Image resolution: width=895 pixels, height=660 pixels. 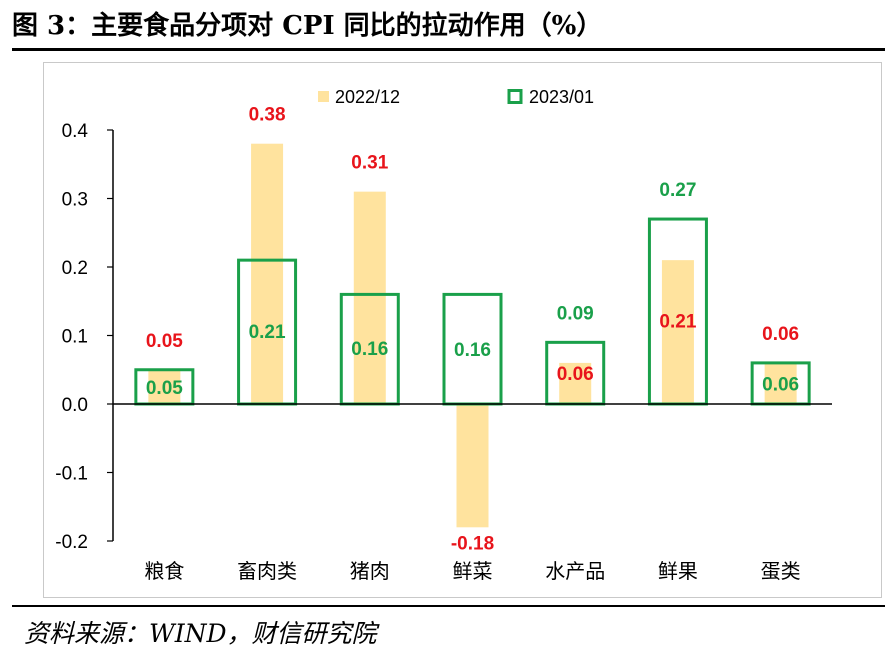 What do you see at coordinates (75, 131) in the screenshot?
I see `y-tick-label: 0.4` at bounding box center [75, 131].